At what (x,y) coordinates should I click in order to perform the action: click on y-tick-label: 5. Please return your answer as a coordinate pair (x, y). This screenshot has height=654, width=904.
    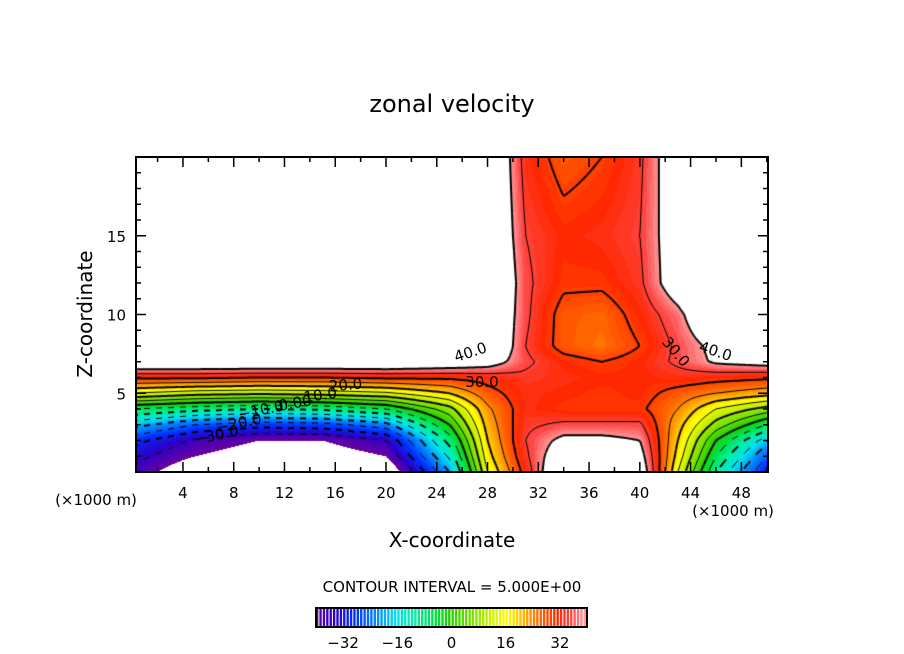
    Looking at the image, I should click on (121, 394).